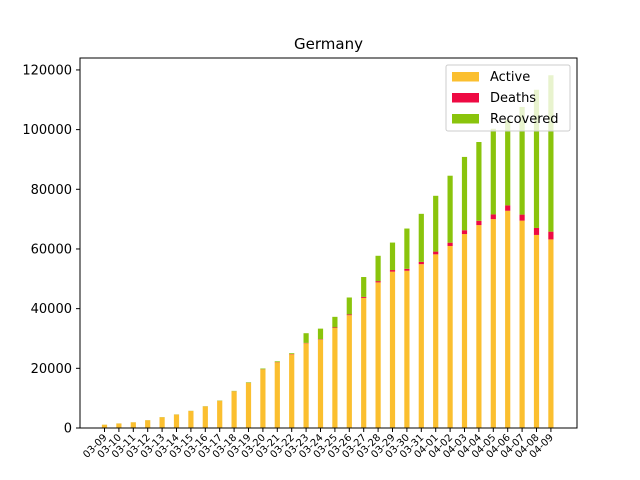 The width and height of the screenshot is (640, 480). Describe the element at coordinates (51, 190) in the screenshot. I see `y-tick-label: 80000` at that location.